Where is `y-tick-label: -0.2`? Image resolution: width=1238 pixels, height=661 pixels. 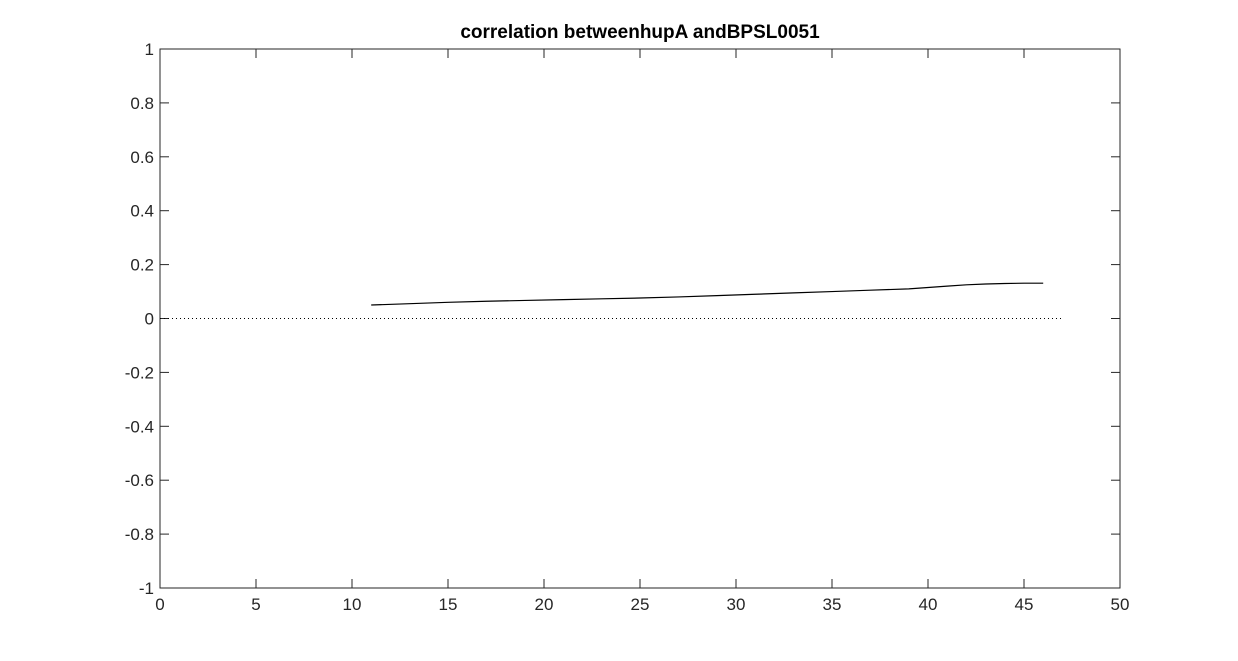
y-tick-label: -0.2 is located at coordinates (139, 372).